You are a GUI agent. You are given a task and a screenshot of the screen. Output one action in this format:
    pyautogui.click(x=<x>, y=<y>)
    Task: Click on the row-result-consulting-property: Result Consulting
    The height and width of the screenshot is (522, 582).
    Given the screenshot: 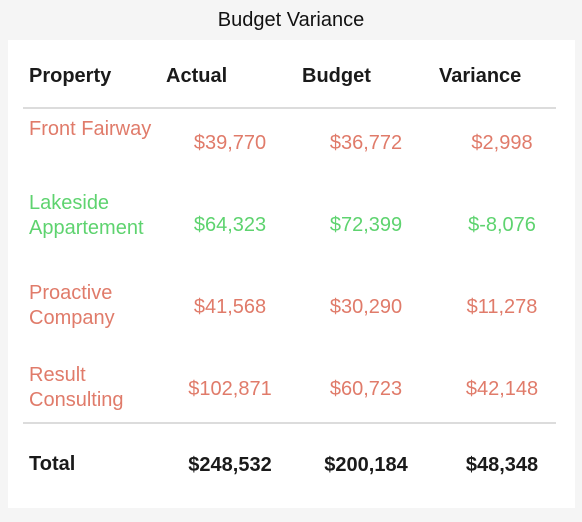 What is the action you would take?
    pyautogui.click(x=76, y=387)
    